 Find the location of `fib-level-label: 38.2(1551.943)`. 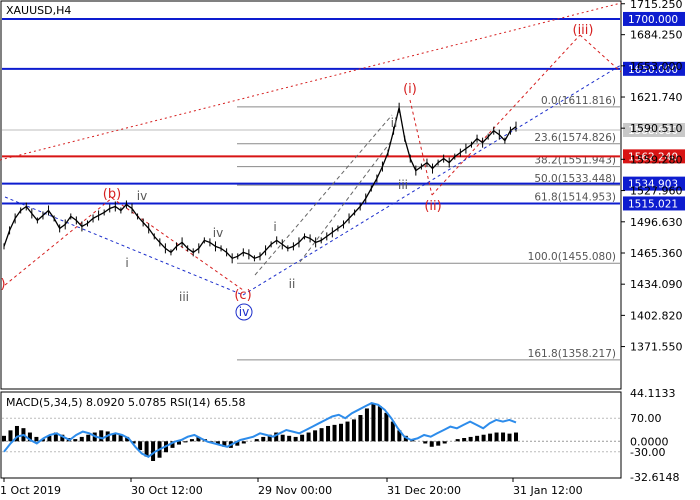

fib-level-label: 38.2(1551.943) is located at coordinates (575, 161).